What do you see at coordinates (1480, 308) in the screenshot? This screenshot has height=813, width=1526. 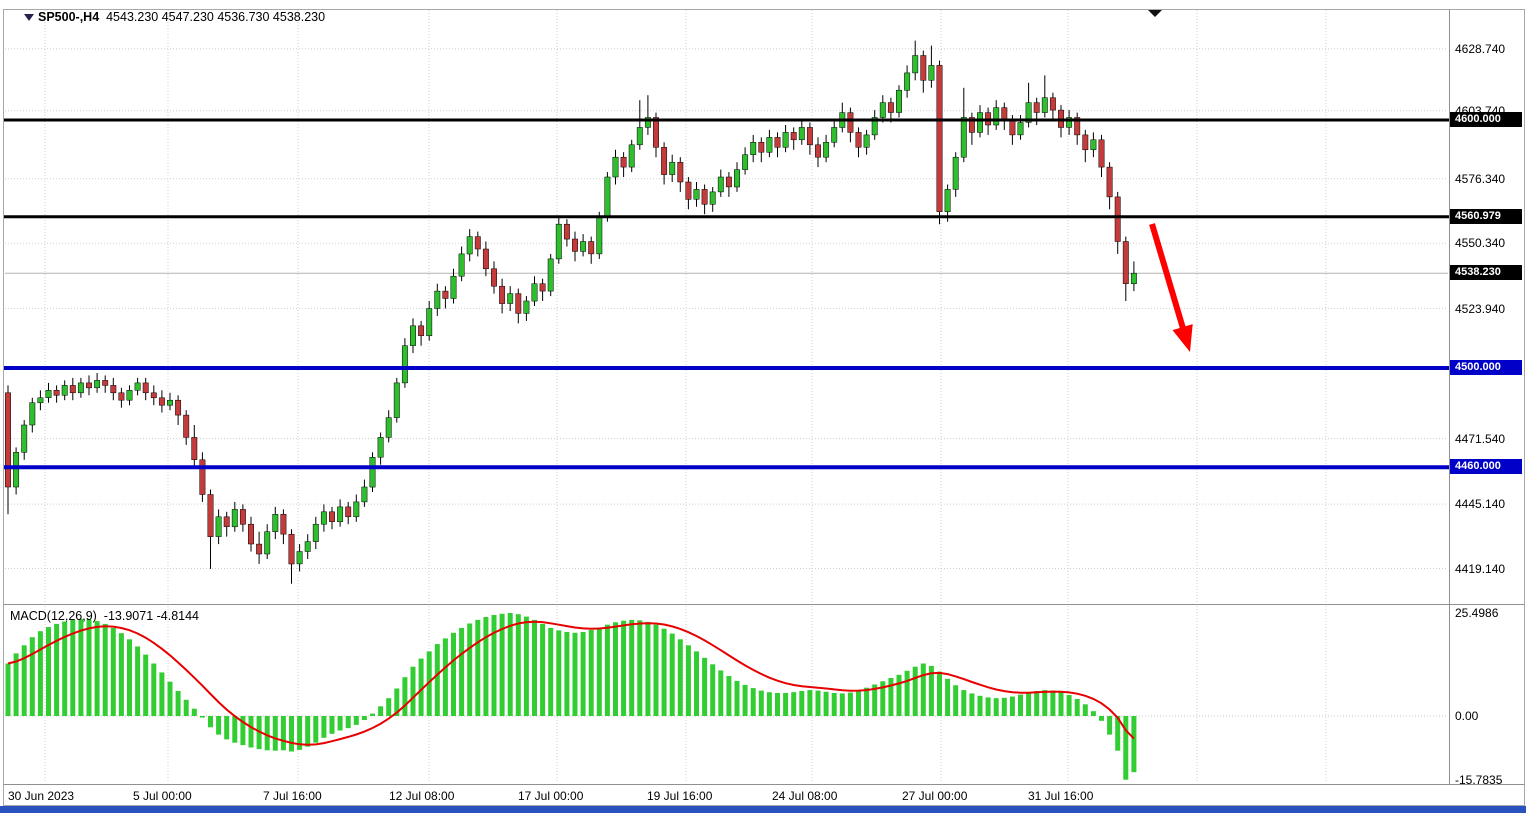 I see `price-tick-label: 4523.940` at bounding box center [1480, 308].